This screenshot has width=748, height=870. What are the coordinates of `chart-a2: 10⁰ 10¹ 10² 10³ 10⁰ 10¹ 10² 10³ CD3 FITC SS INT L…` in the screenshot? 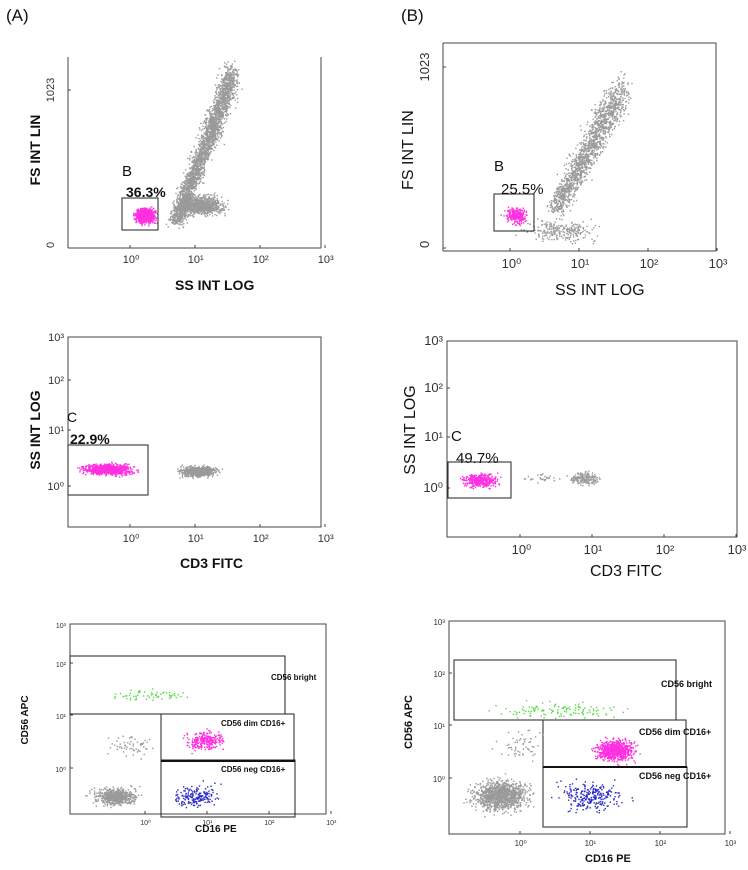 It's located at (180, 451).